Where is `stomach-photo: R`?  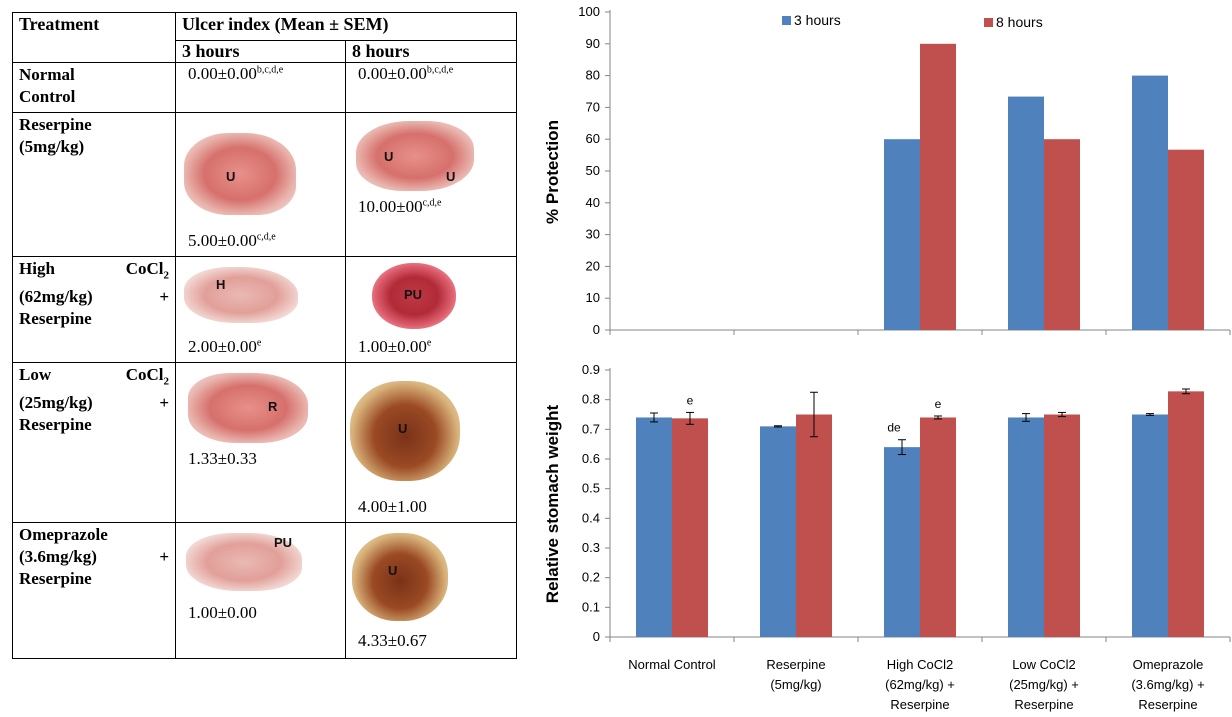
stomach-photo: R is located at coordinates (248, 408).